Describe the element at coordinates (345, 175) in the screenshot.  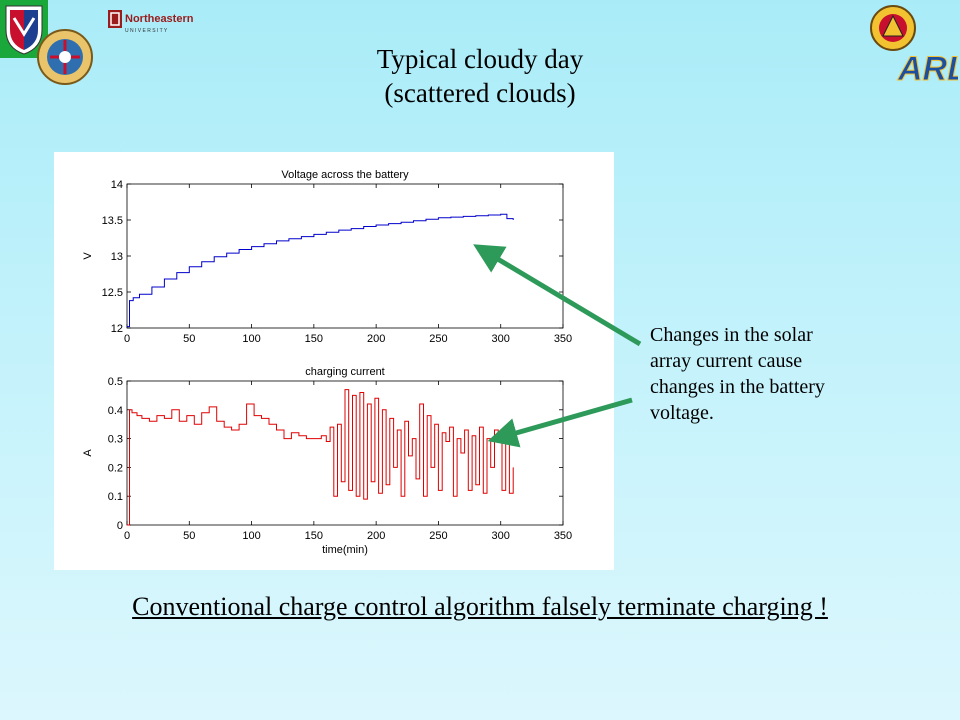
I see `voltage-chart-title: Voltage across the battery` at that location.